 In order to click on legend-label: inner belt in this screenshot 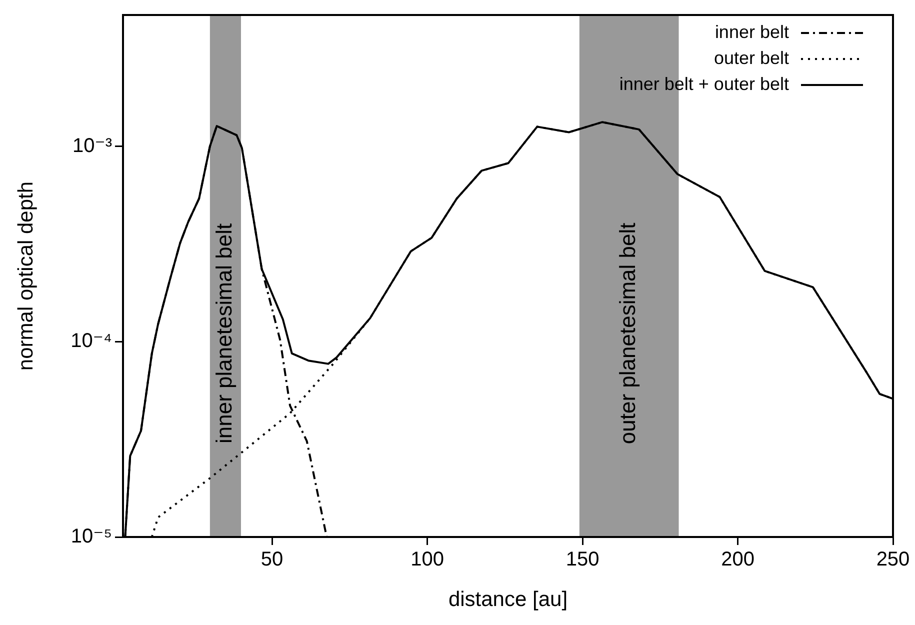, I will do `click(751, 32)`.